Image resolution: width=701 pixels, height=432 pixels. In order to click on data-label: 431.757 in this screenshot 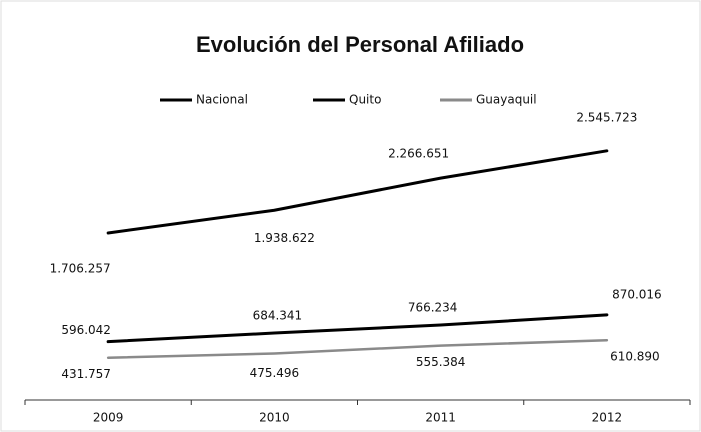, I will do `click(86, 374)`.